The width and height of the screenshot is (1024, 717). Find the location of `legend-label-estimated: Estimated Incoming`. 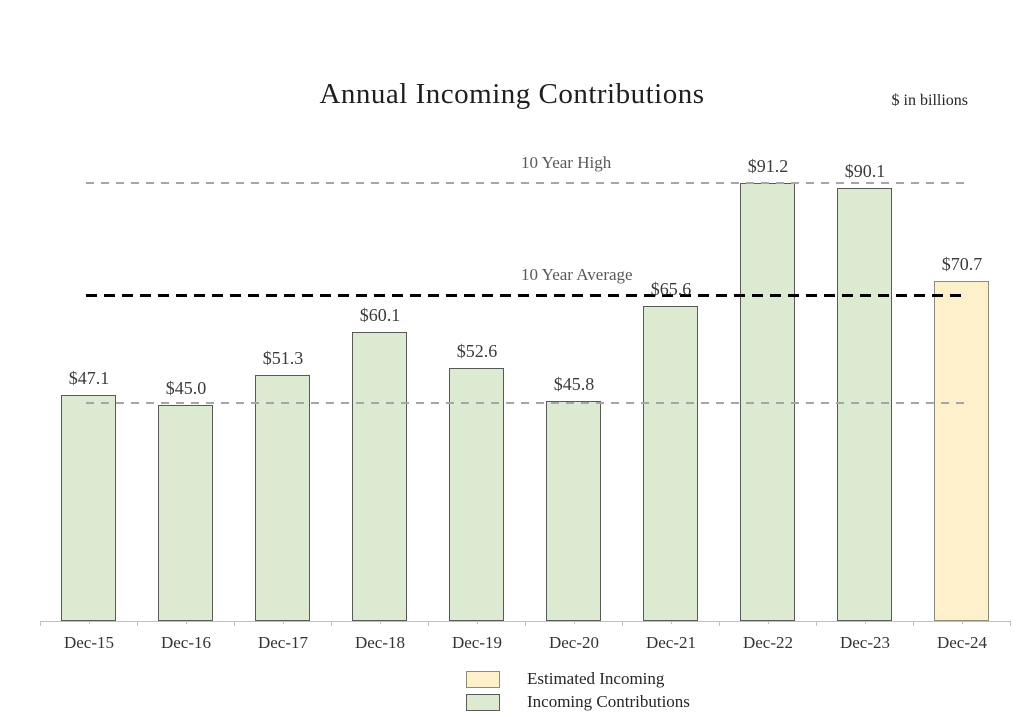

legend-label-estimated: Estimated Incoming is located at coordinates (596, 678).